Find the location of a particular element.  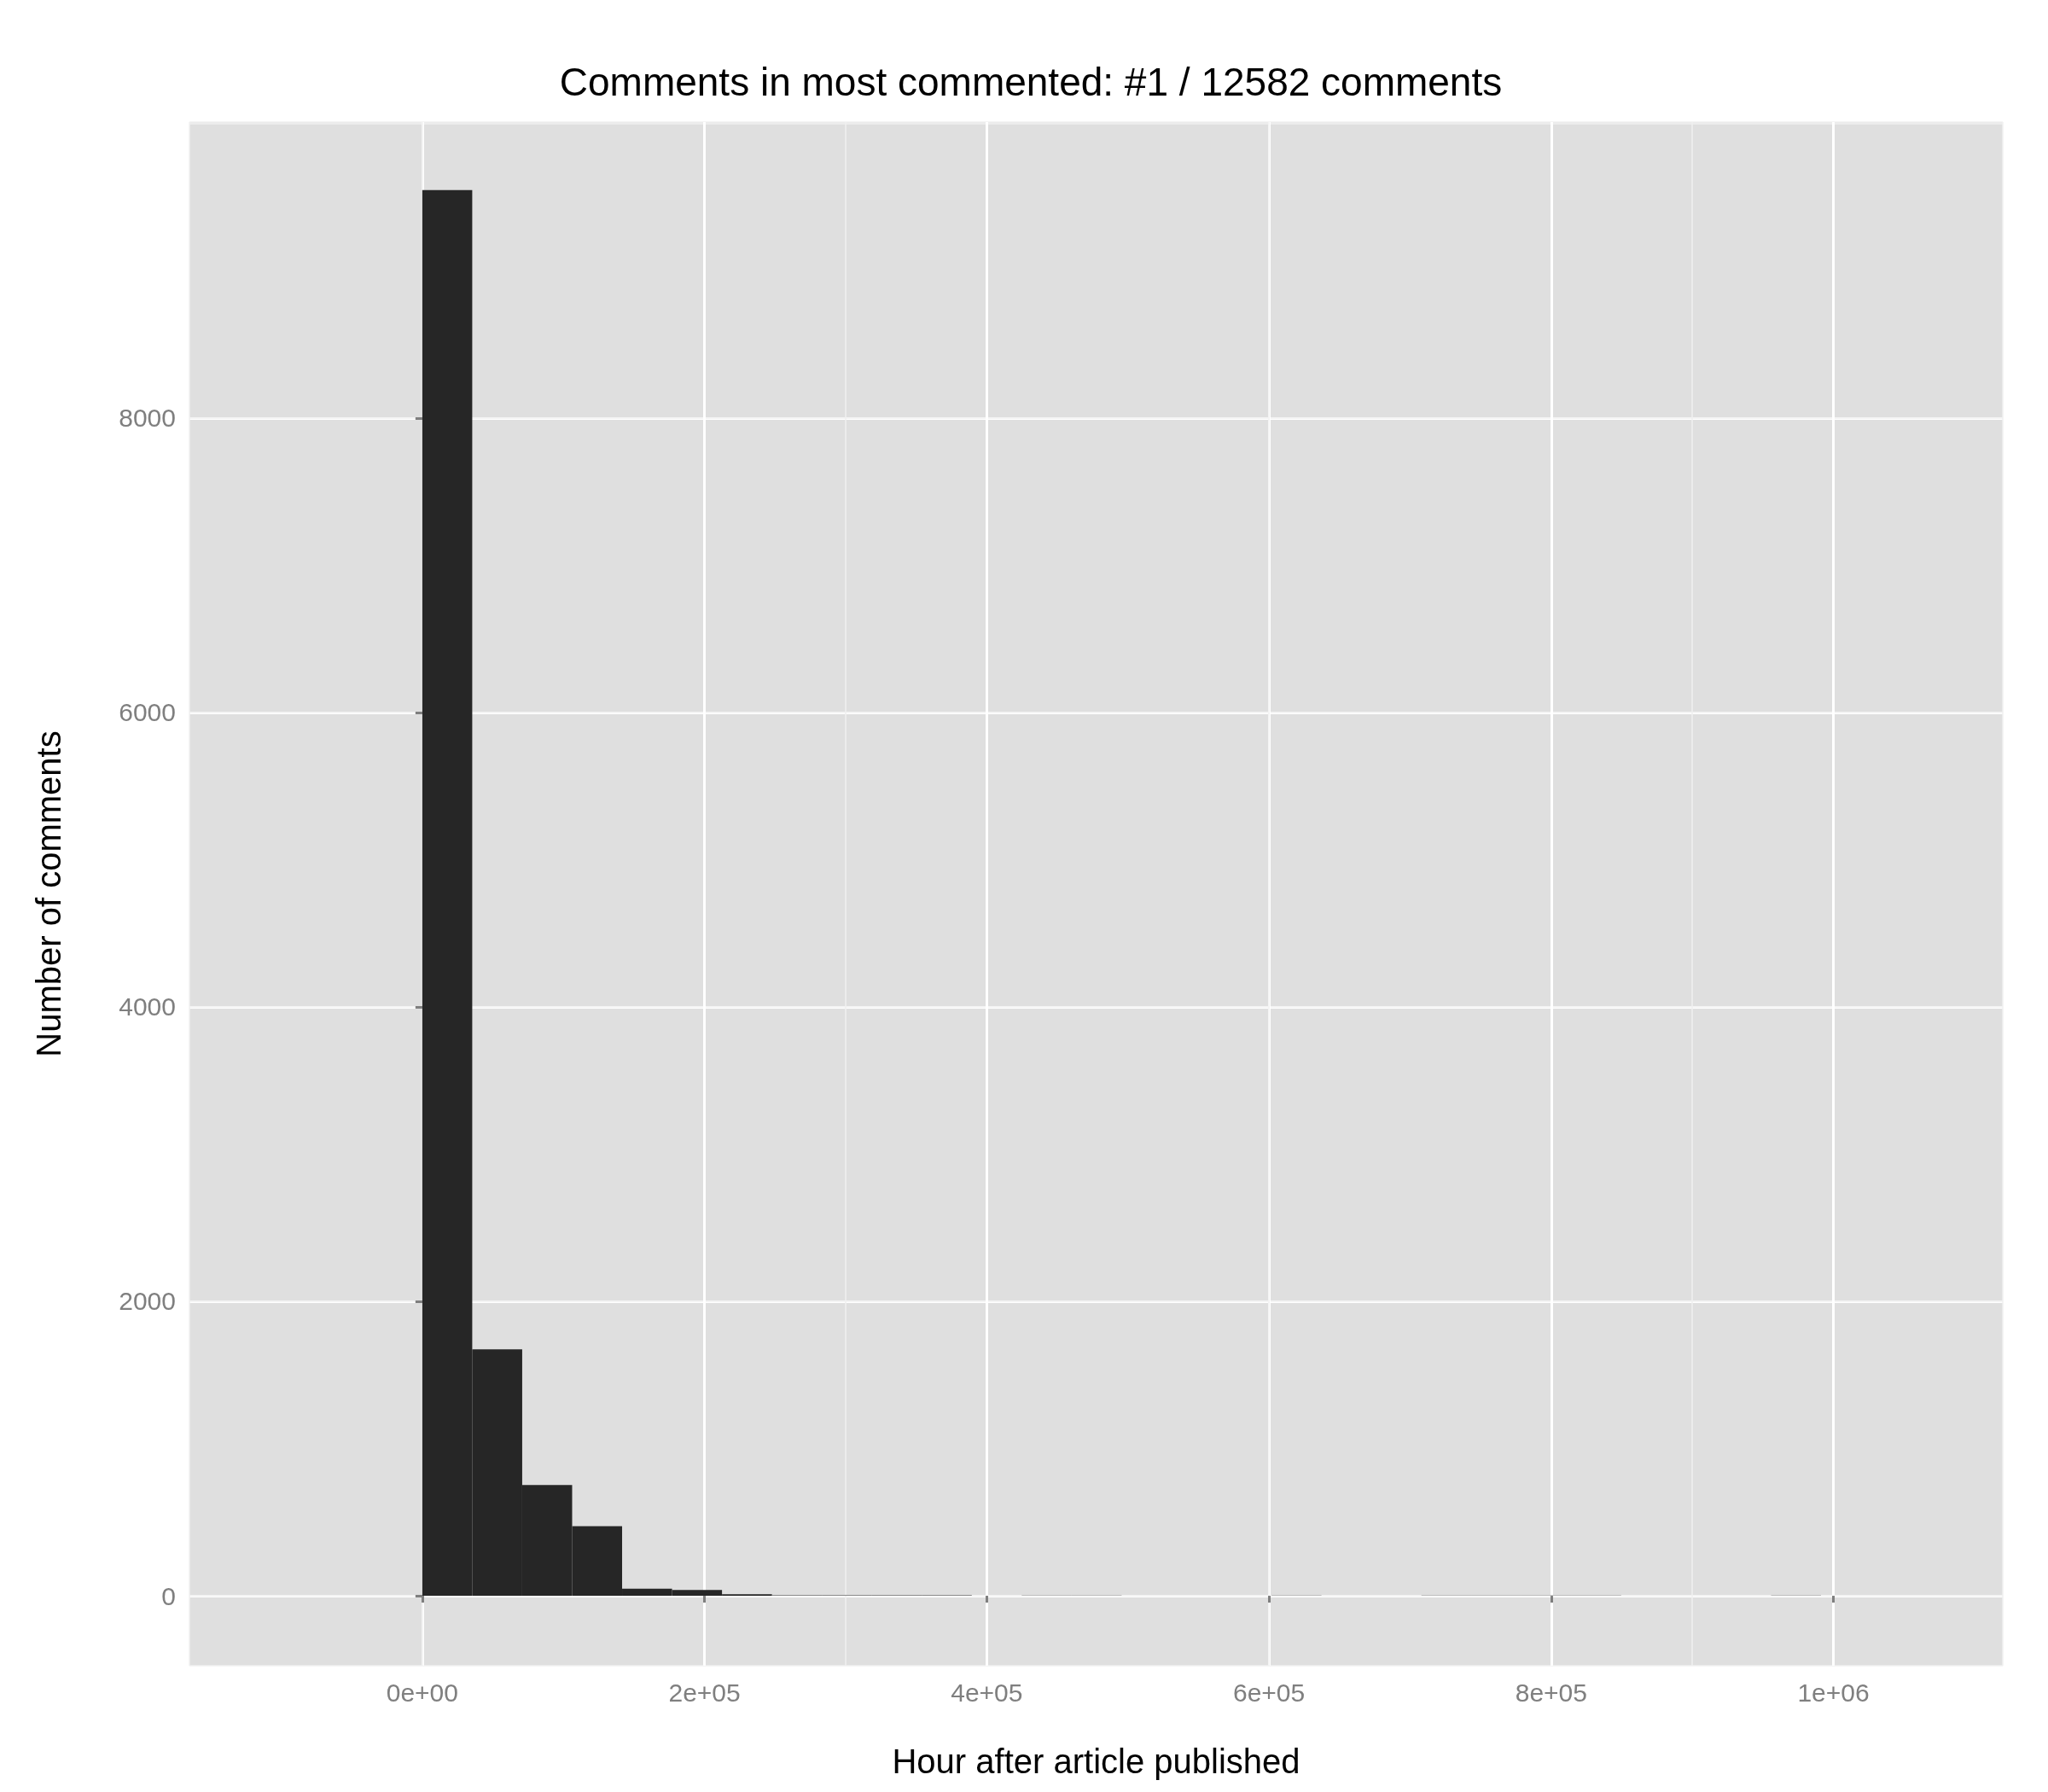

y-axis-title: Number of comments is located at coordinates (48, 894).